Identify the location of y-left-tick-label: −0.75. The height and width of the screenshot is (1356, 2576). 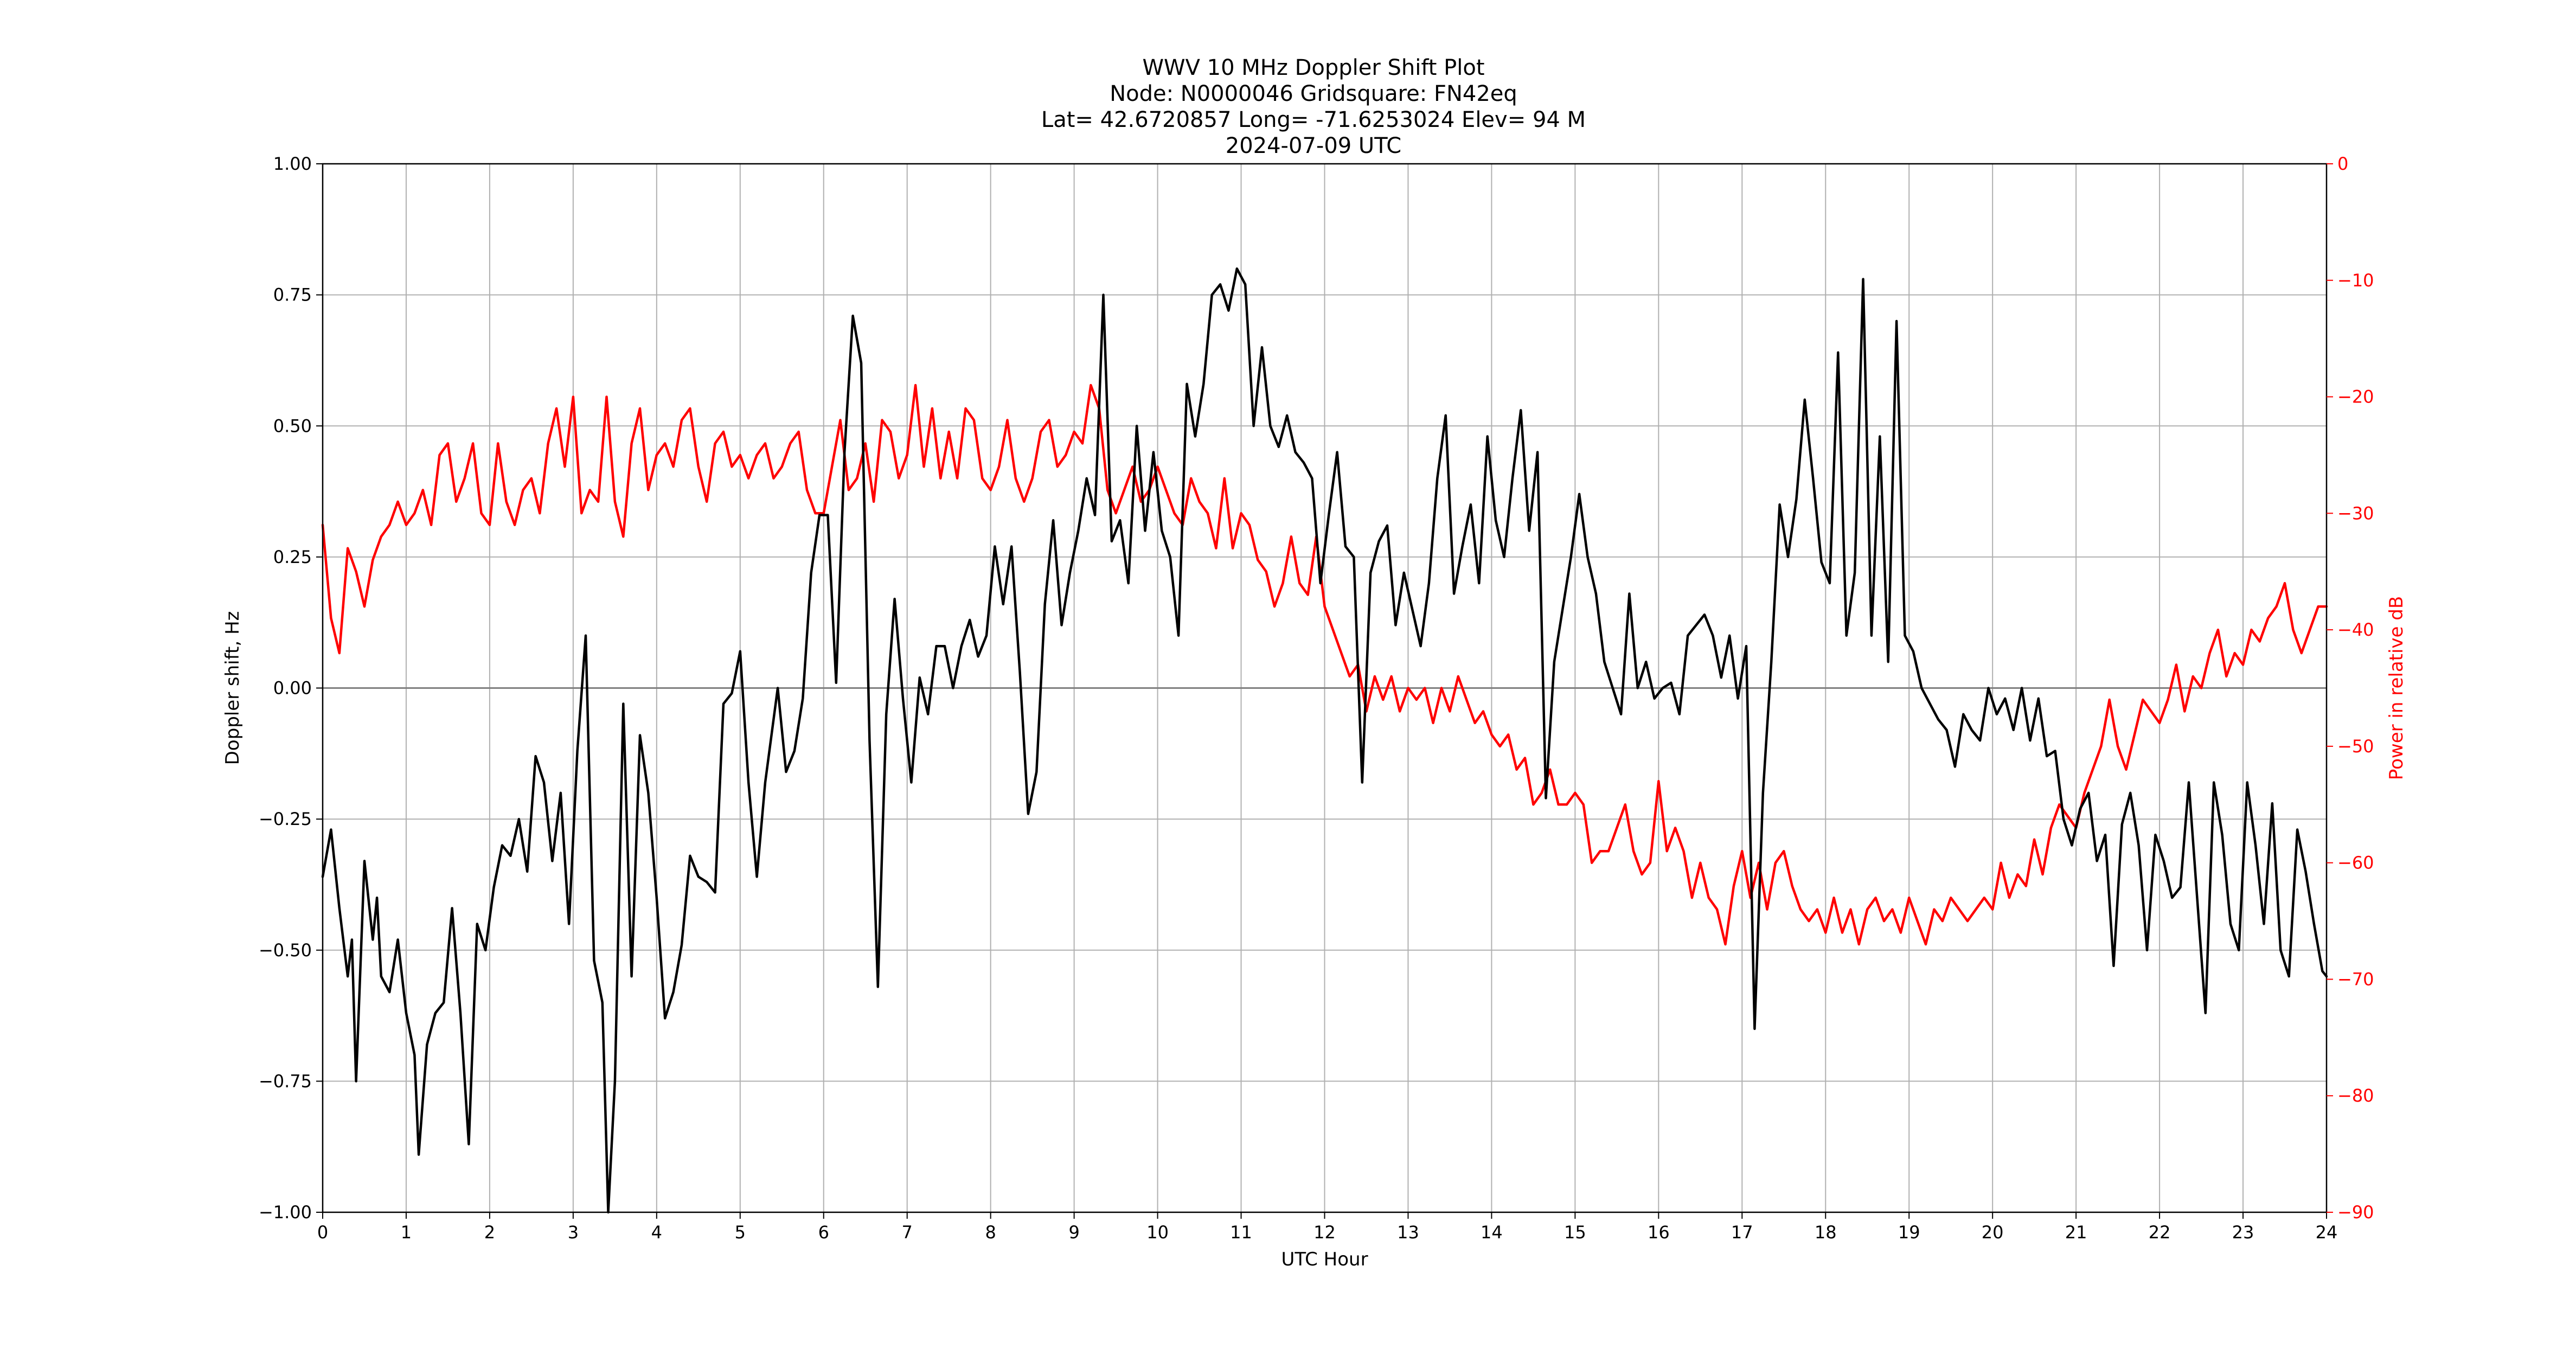
(285, 1081).